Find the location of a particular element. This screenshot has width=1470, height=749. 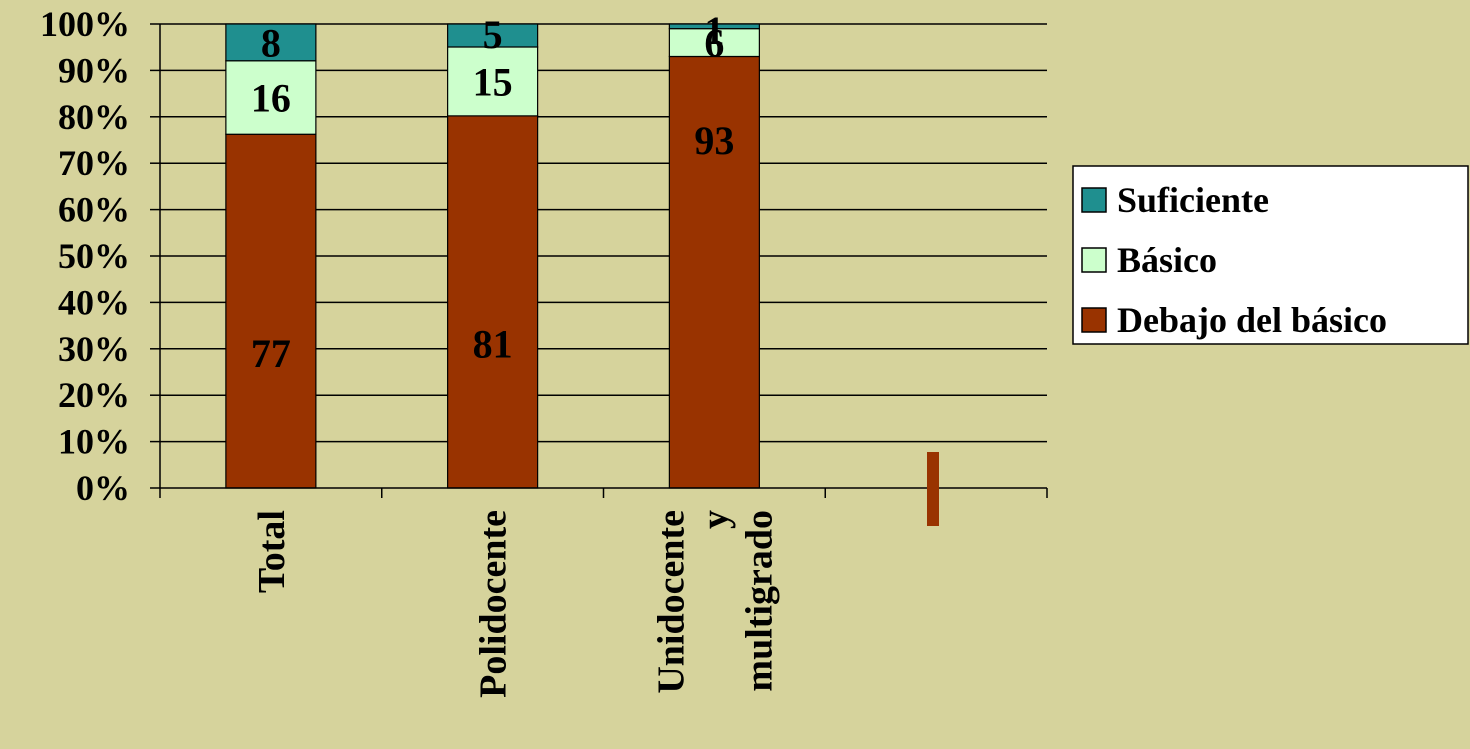

y-tick-label: 10% is located at coordinates (94, 442).